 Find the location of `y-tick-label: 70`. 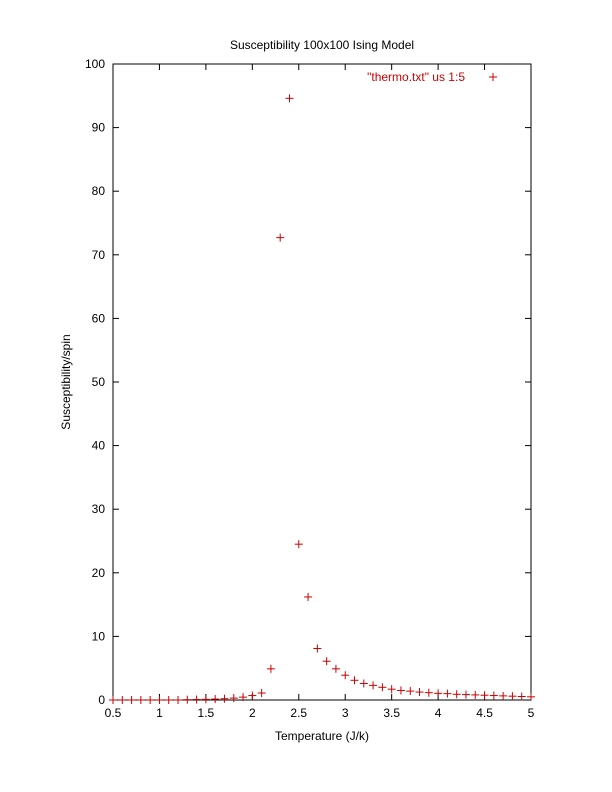

y-tick-label: 70 is located at coordinates (99, 255).